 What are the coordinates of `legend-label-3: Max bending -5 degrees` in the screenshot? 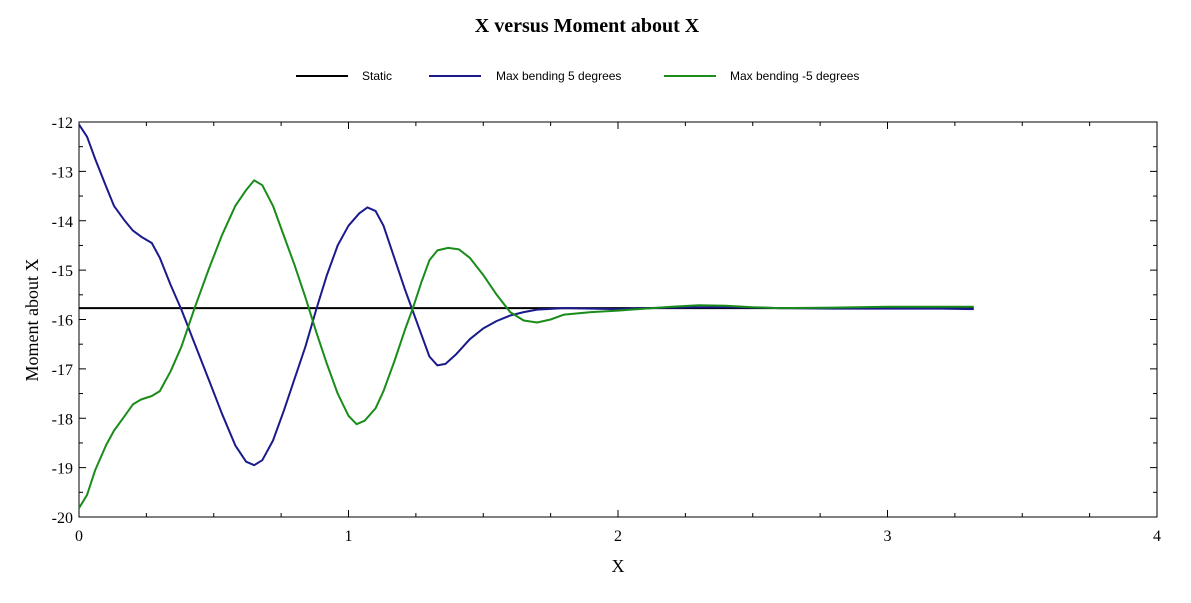 It's located at (794, 76).